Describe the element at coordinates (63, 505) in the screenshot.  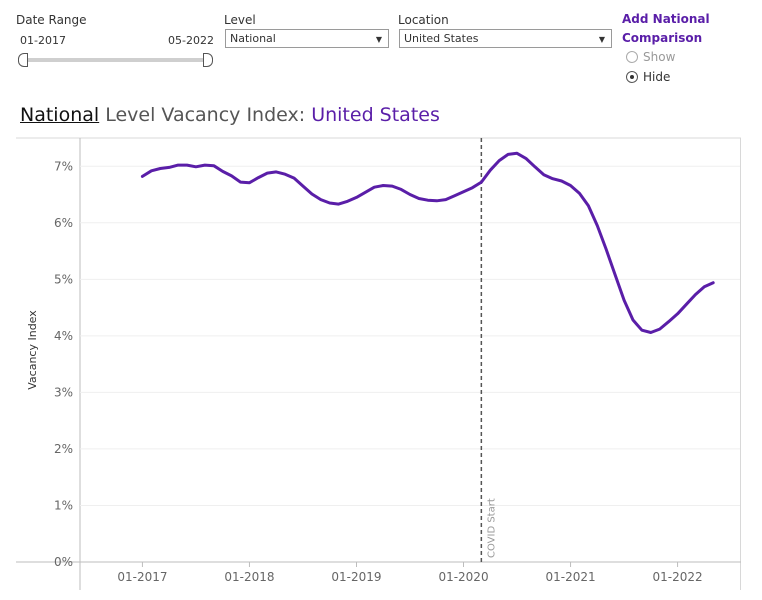
I see `y-tick-label: 1%` at that location.